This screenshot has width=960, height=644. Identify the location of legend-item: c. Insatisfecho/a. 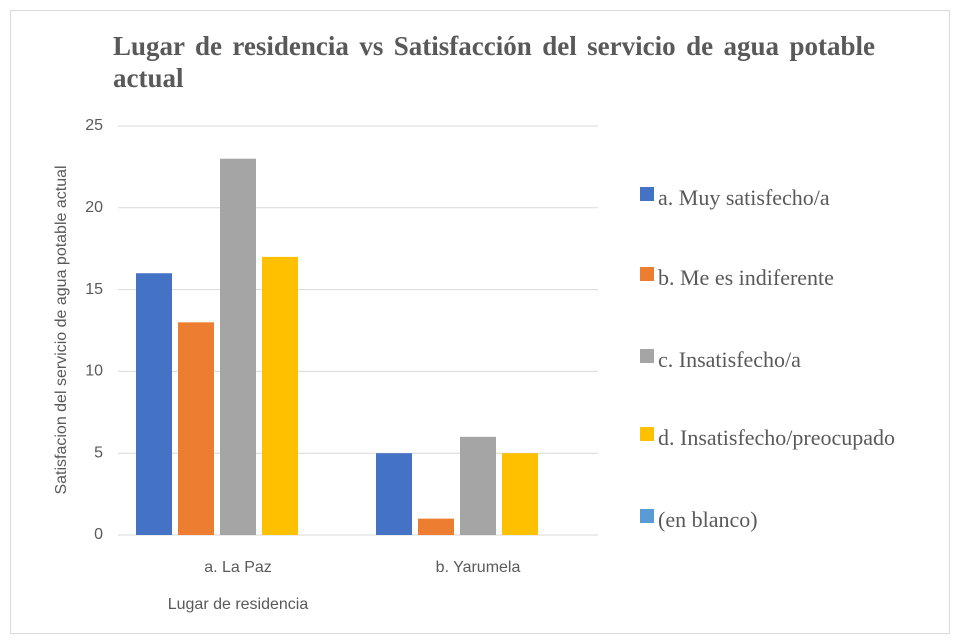
(776, 360).